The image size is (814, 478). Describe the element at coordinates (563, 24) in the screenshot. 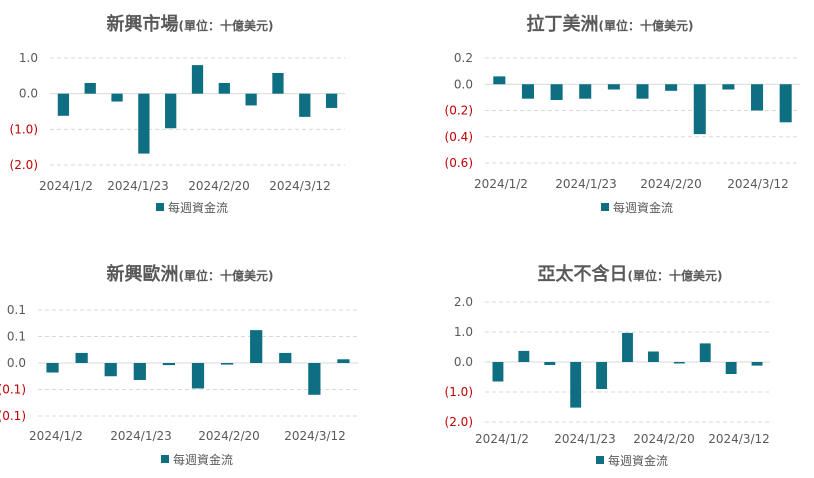

I see `chart-title-main: 拉丁美洲` at that location.